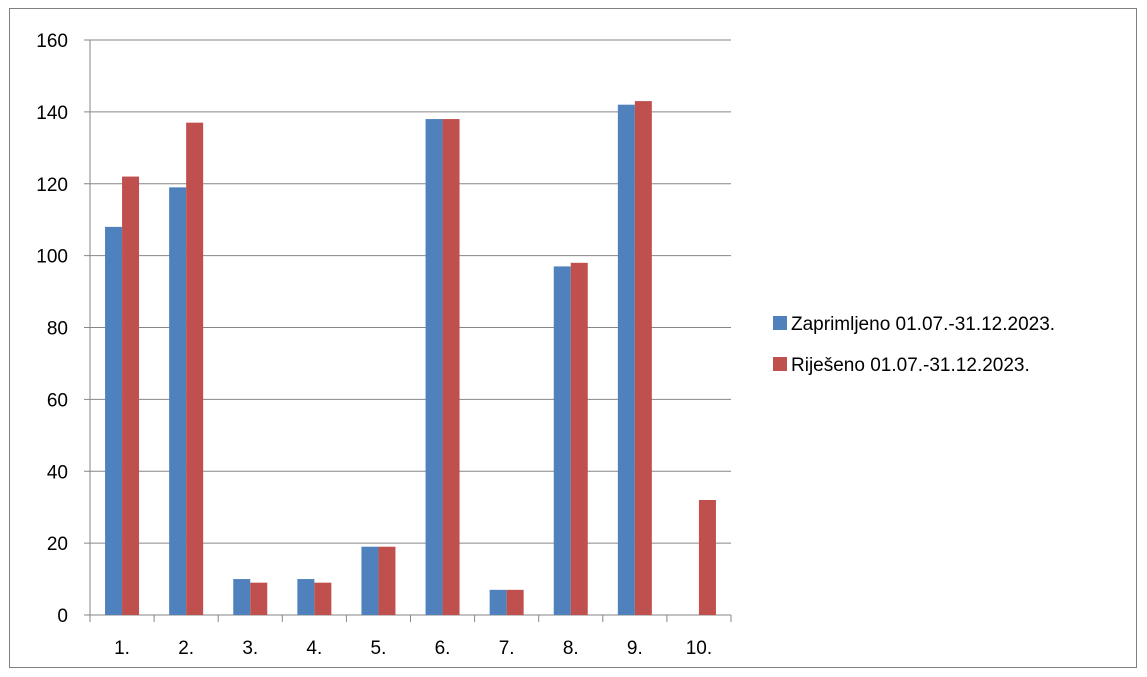  I want to click on y-tick-label: 160, so click(52, 41).